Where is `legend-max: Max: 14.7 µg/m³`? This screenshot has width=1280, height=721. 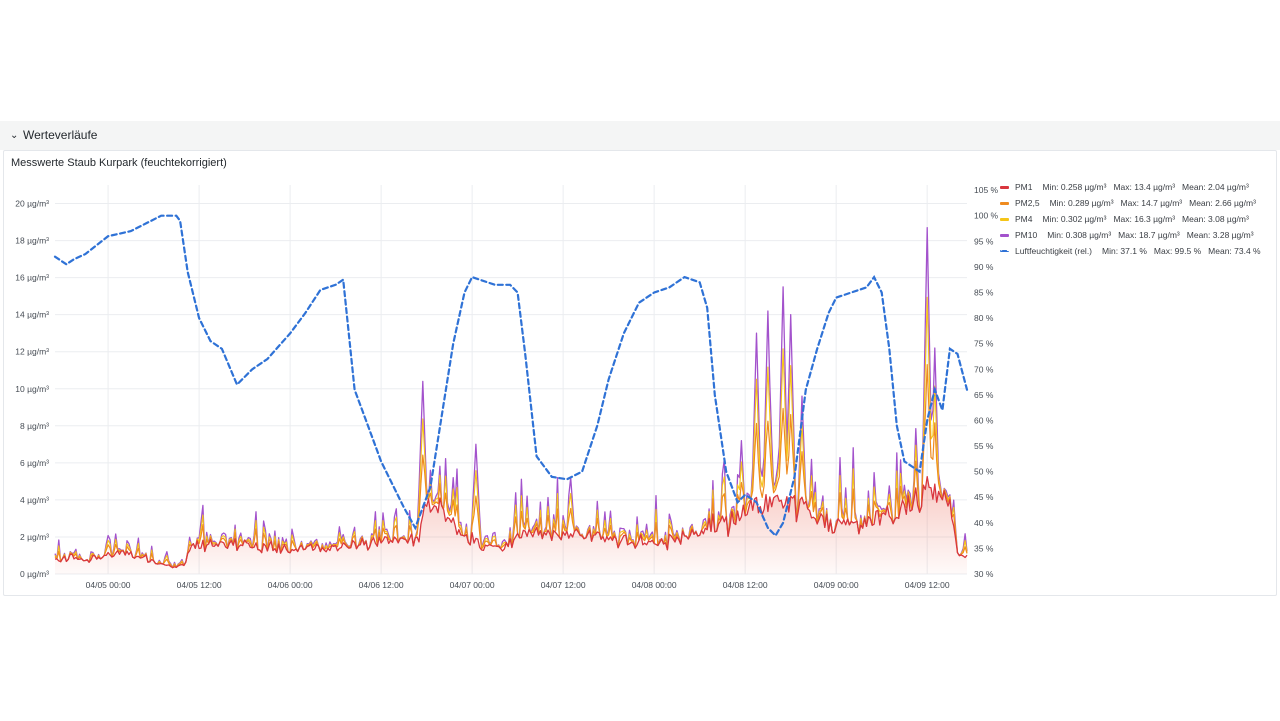 legend-max: Max: 14.7 µg/m³ is located at coordinates (1151, 203).